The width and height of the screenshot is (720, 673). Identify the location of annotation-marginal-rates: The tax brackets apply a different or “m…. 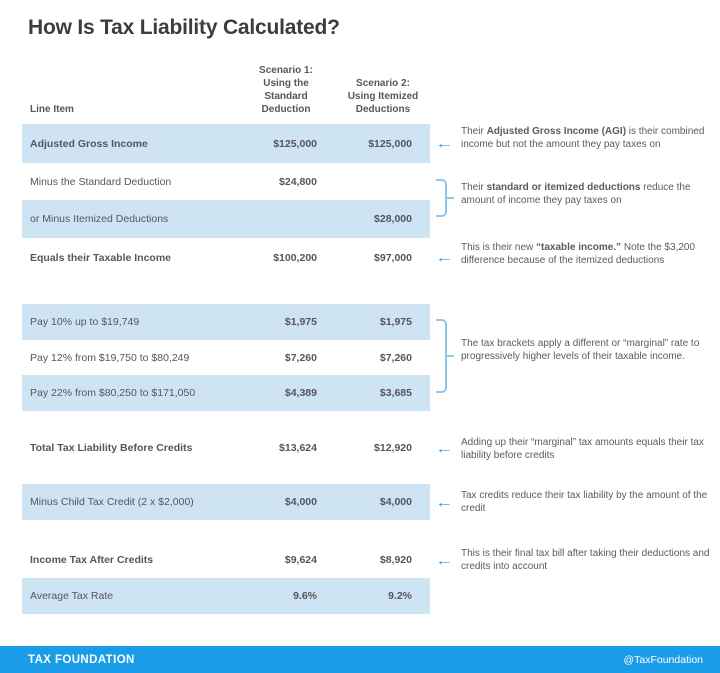
(589, 350).